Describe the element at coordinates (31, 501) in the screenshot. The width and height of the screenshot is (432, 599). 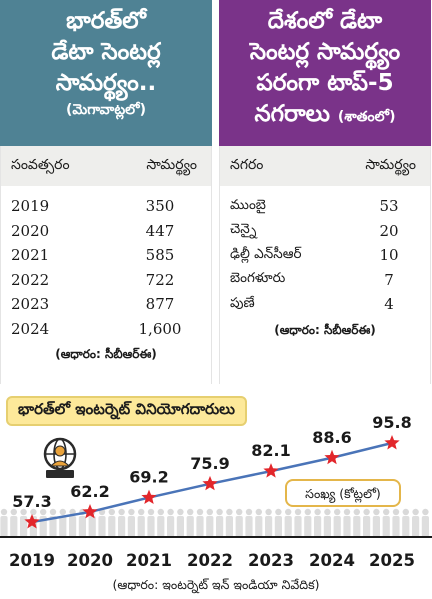
I see `data-value-label: 57.3` at that location.